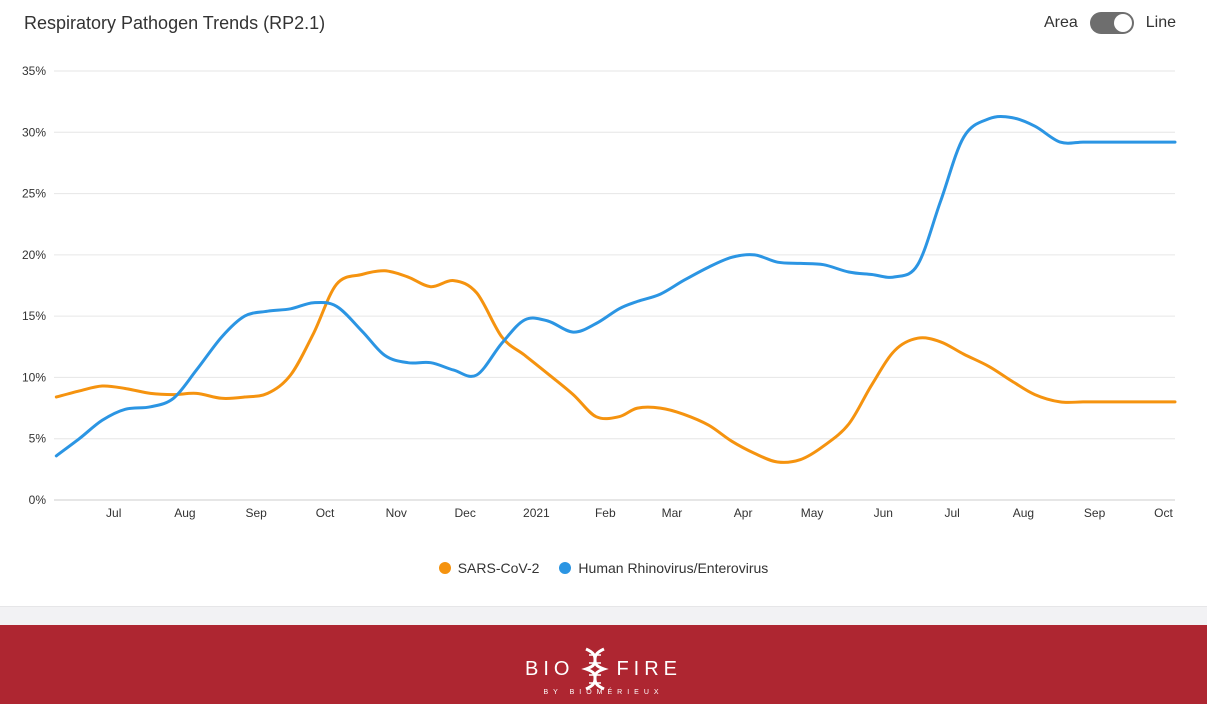 This screenshot has height=704, width=1207. I want to click on biofire-logo: BIO FIRE, so click(603, 669).